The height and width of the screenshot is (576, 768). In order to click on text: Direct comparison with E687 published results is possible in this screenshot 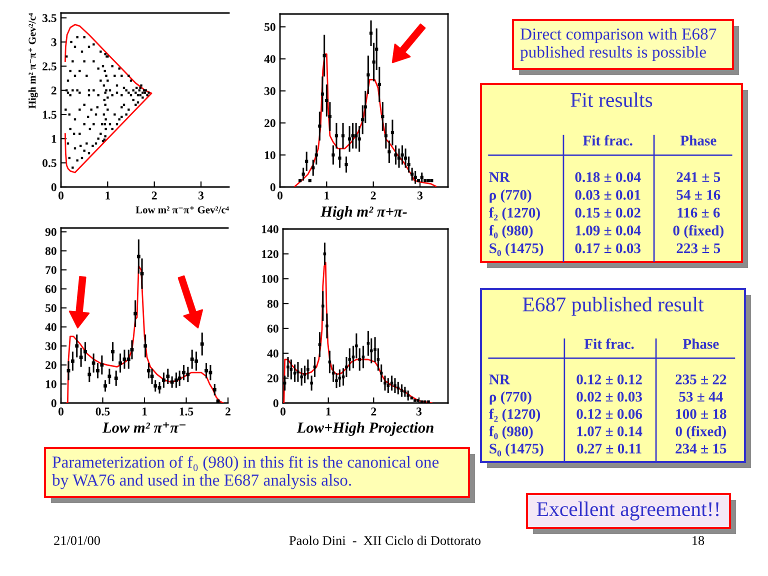, I will do `click(618, 45)`.